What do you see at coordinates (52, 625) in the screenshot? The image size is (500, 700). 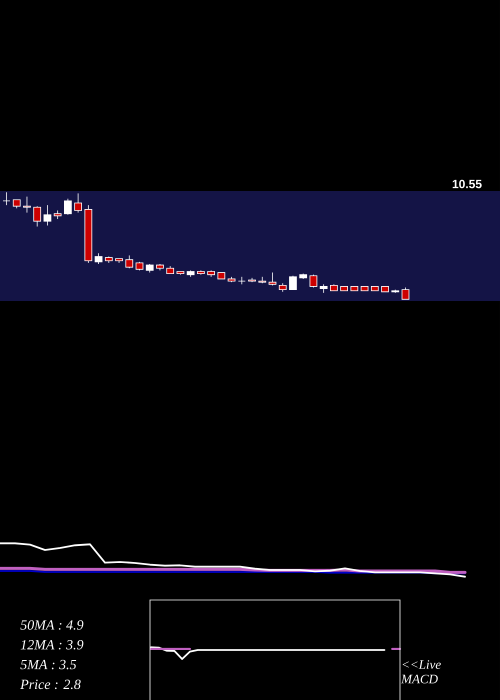 I see `text: 50MA : 4.9` at bounding box center [52, 625].